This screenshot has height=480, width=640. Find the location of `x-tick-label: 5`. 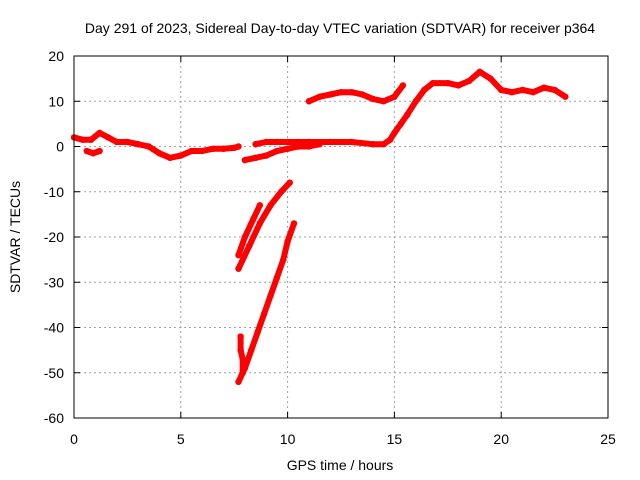

x-tick-label: 5 is located at coordinates (181, 439).